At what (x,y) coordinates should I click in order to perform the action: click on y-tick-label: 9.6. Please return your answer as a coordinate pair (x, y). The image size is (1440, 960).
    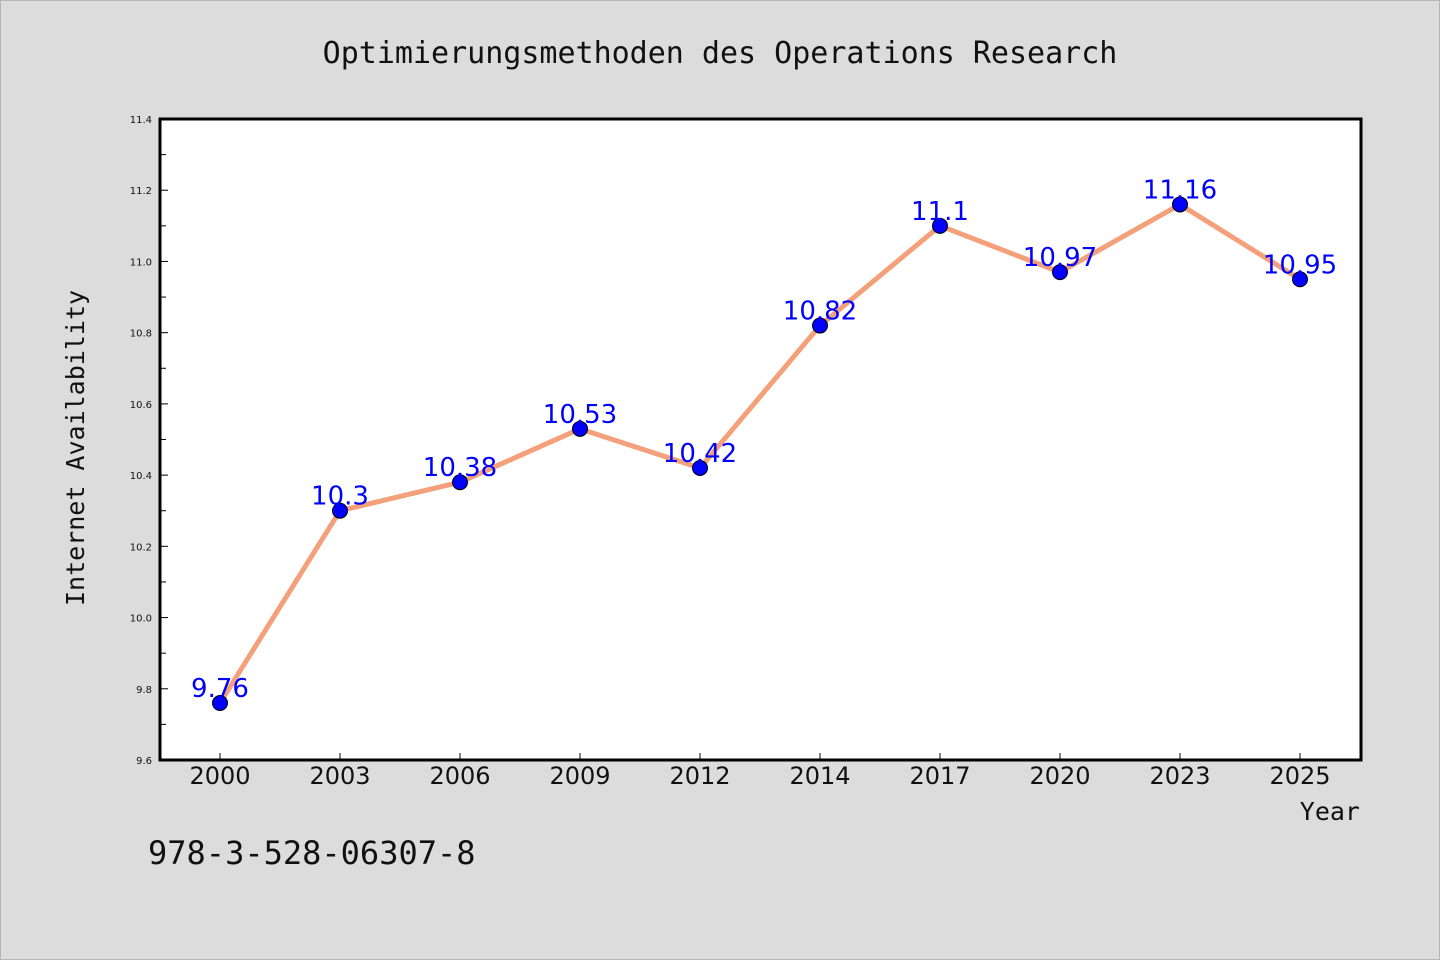
    Looking at the image, I should click on (144, 761).